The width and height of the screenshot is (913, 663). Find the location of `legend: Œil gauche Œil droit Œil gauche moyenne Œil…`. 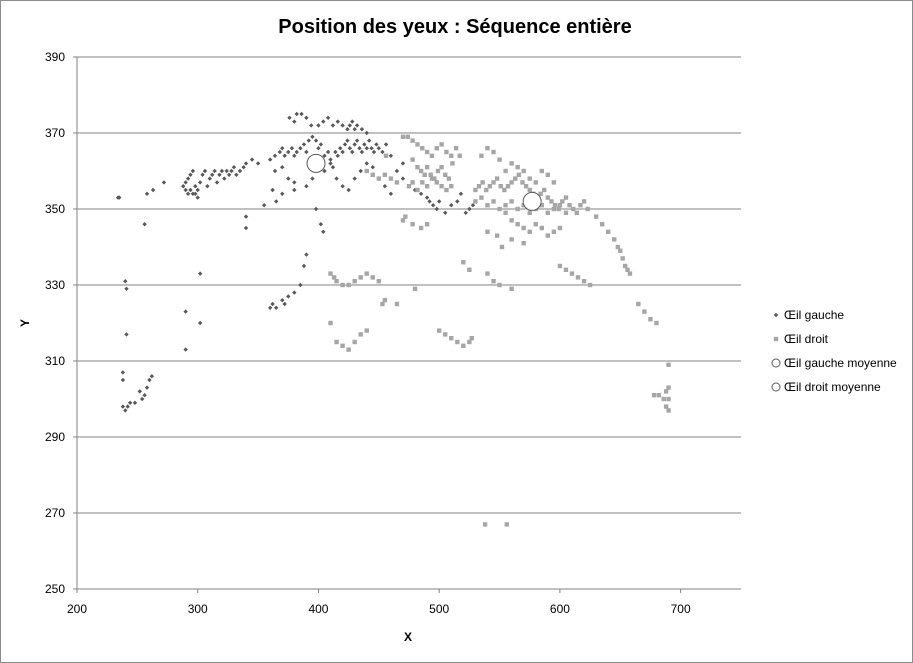

legend: Œil gauche Œil droit Œil gauche moyenne Œil… is located at coordinates (834, 351).